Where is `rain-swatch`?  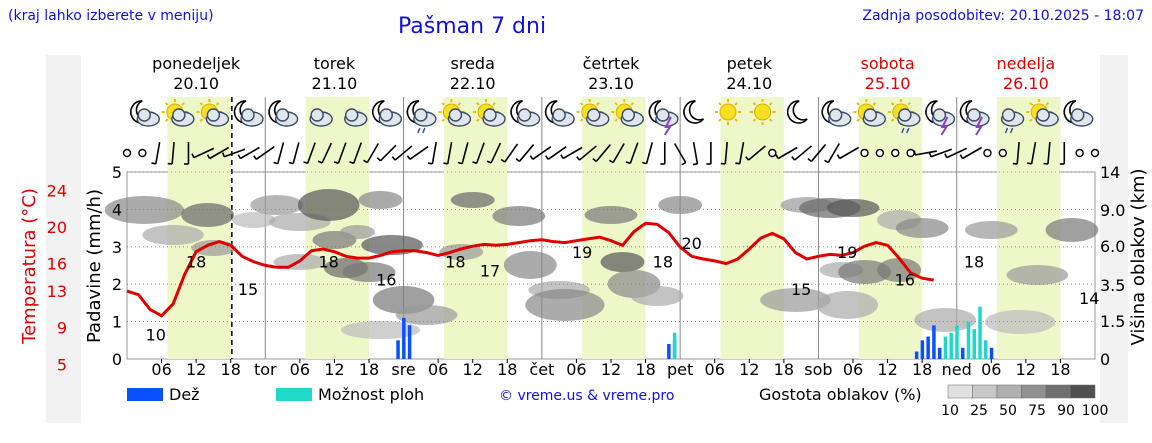 rain-swatch is located at coordinates (145, 394).